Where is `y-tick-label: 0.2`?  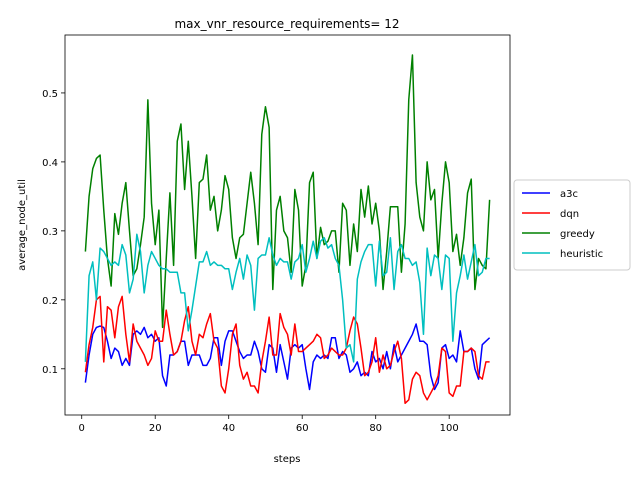 y-tick-label: 0.2 is located at coordinates (50, 301).